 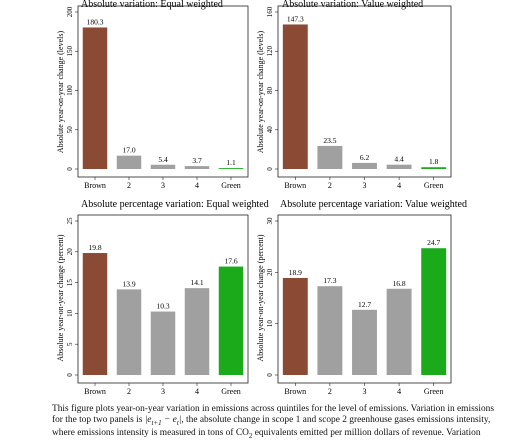 I want to click on y-tick-label: 25, so click(x=70, y=221).